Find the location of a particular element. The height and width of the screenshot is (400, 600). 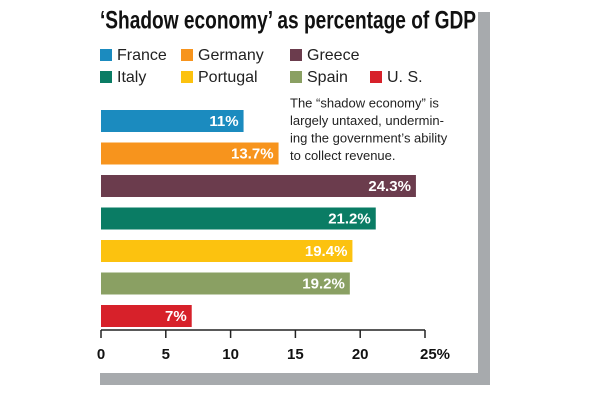

value-label: 19.4% is located at coordinates (326, 251).